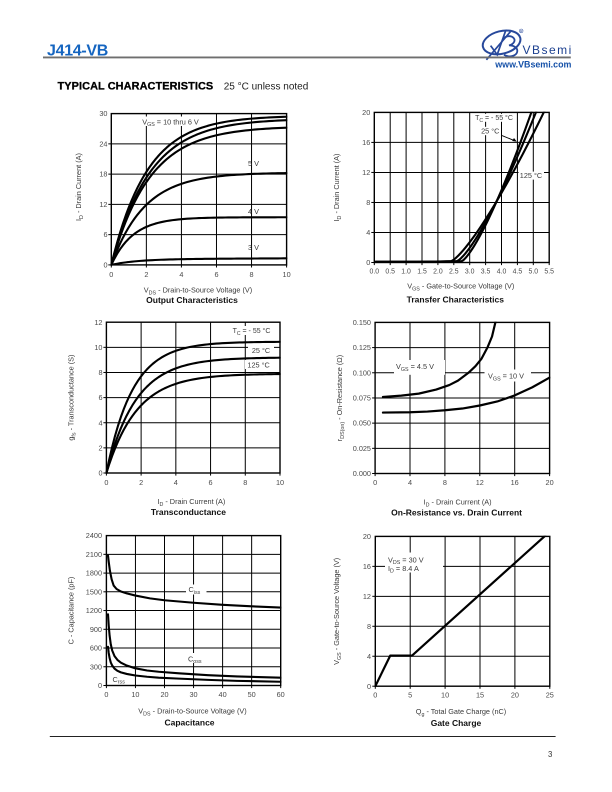 Image resolution: width=612 pixels, height=792 pixels. I want to click on svg-text: 4.5, so click(518, 272).